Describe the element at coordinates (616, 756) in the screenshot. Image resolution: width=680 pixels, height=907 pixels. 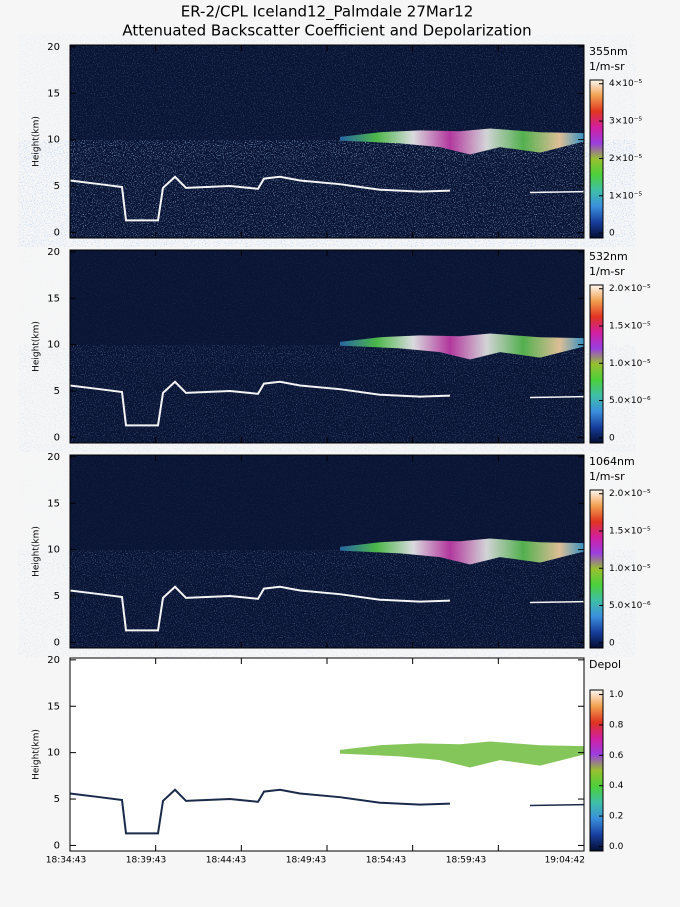
I see `colorbar-tick-label: 0.6` at that location.